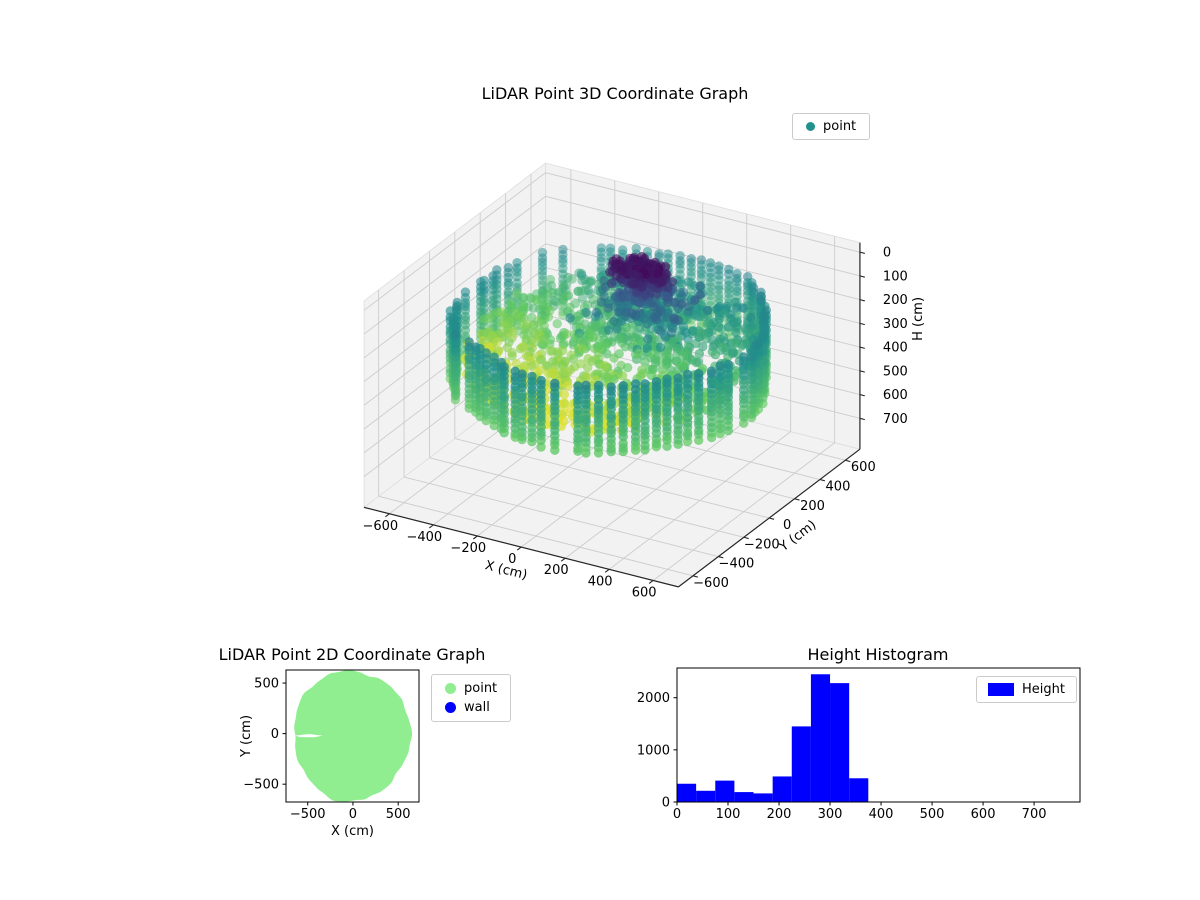  What do you see at coordinates (878, 654) in the screenshot?
I see `histogram-title: Height Histogram` at bounding box center [878, 654].